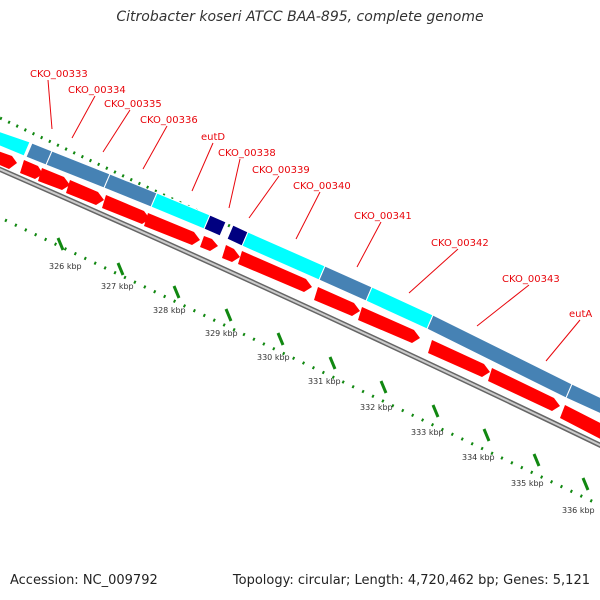 This screenshot has width=600, height=600. I want to click on scale-label-336: 336 kbp, so click(578, 510).